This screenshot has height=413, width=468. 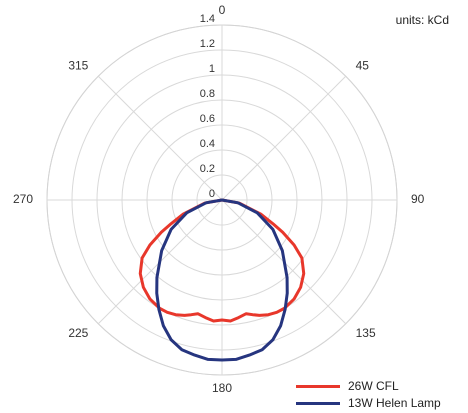 What do you see at coordinates (207, 119) in the screenshot?
I see `radial-tick-label: 0.6` at bounding box center [207, 119].